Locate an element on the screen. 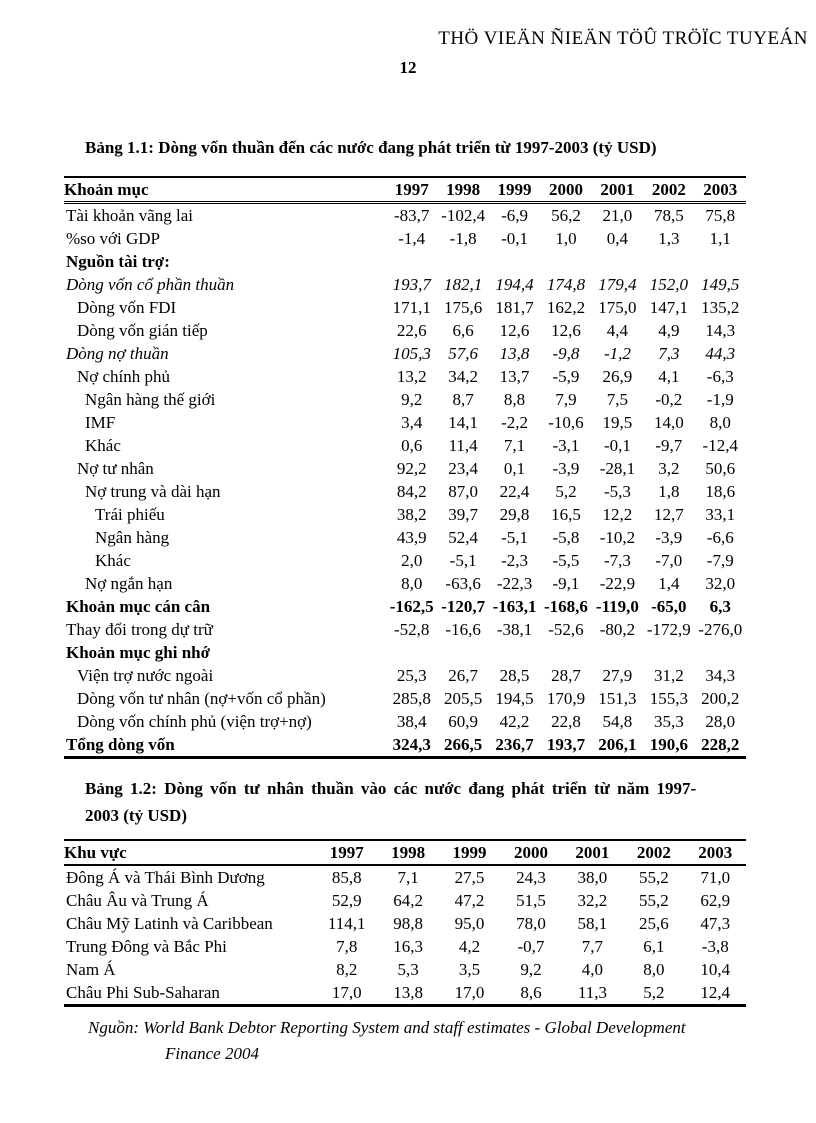 This screenshot has height=1123, width=816. cell-value: 7,7 is located at coordinates (592, 946).